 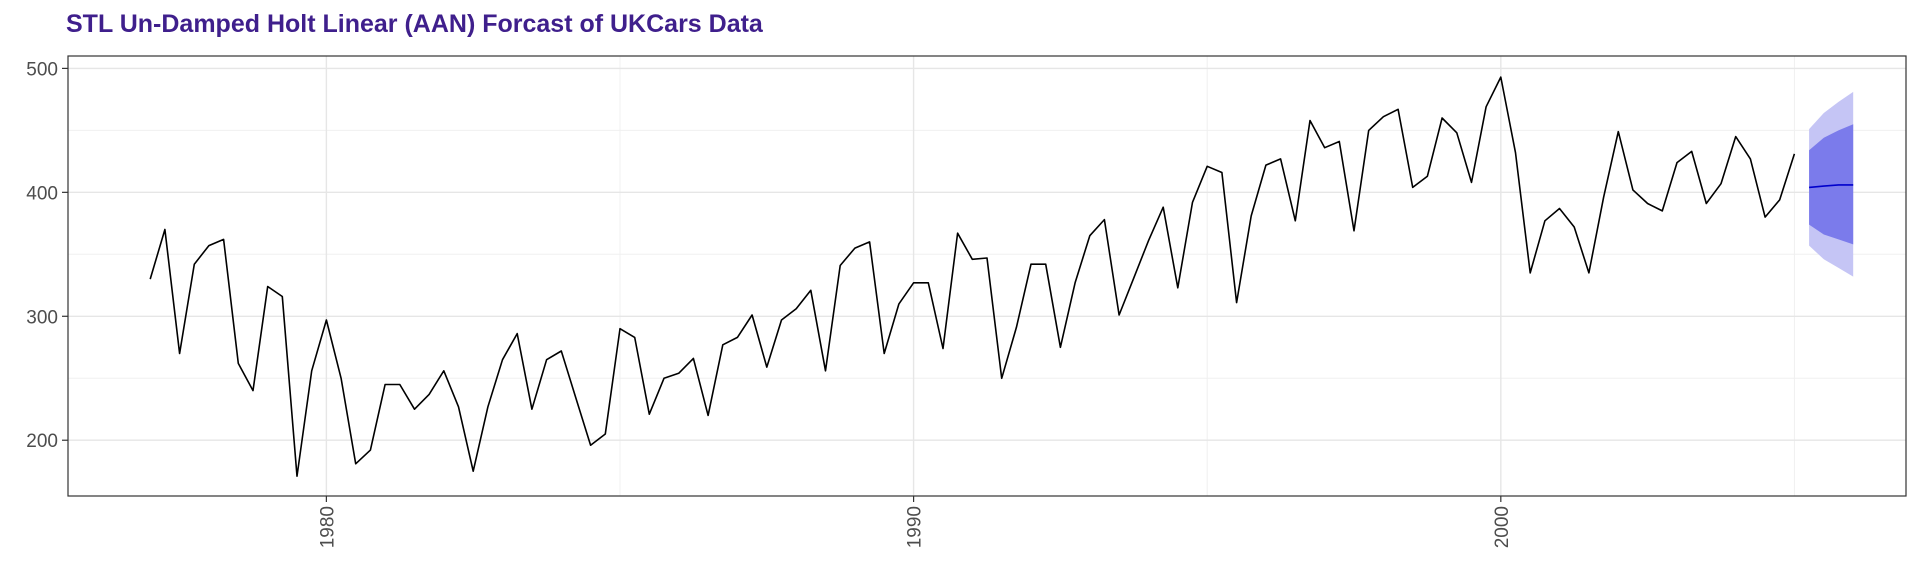 I want to click on y-axis: 200 300 400 500, so click(x=47, y=255).